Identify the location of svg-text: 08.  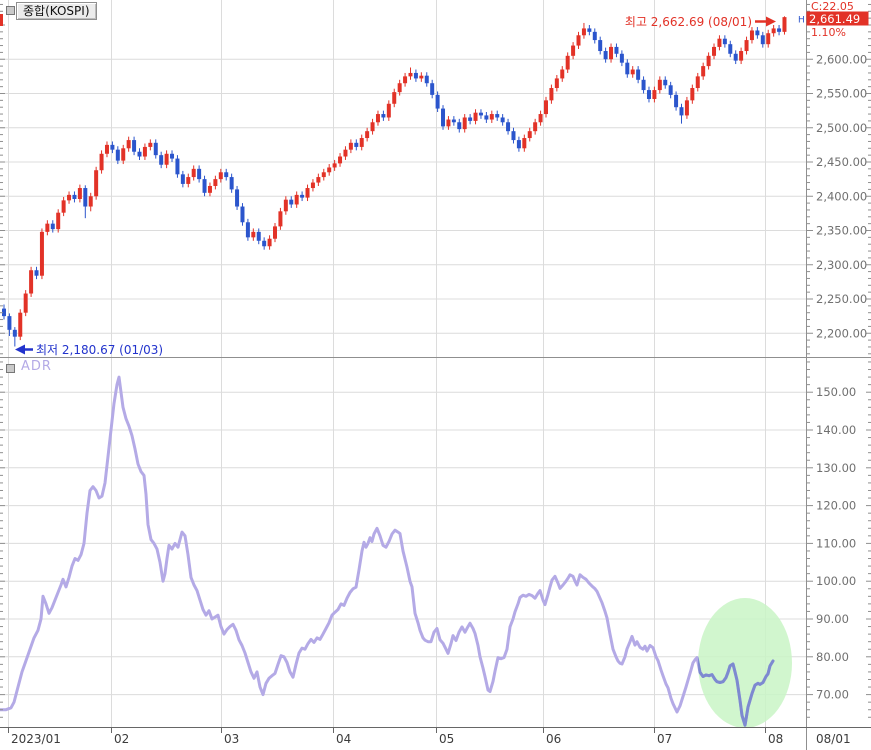
(775, 739).